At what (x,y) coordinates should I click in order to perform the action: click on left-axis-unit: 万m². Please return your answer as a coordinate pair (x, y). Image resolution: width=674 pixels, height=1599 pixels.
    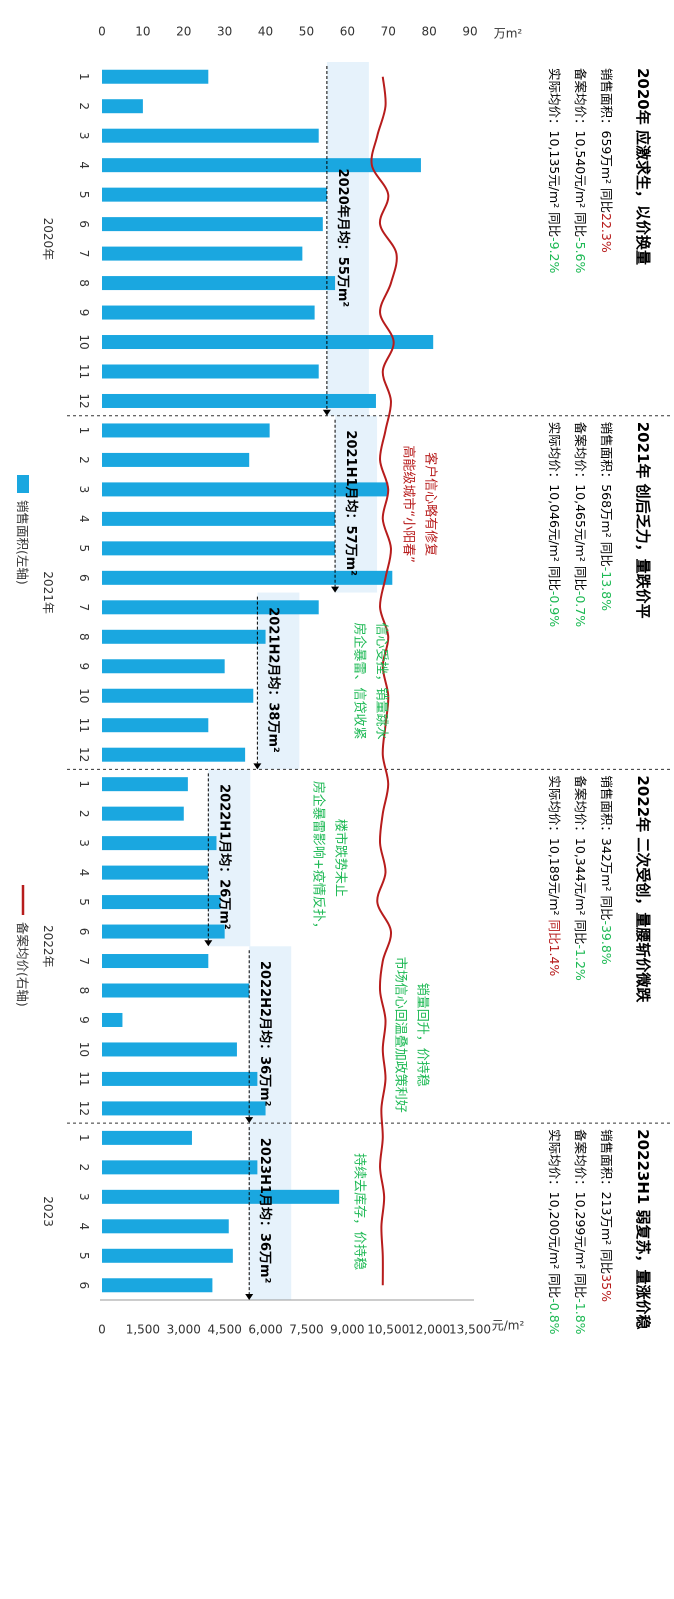
    Looking at the image, I should click on (508, 34).